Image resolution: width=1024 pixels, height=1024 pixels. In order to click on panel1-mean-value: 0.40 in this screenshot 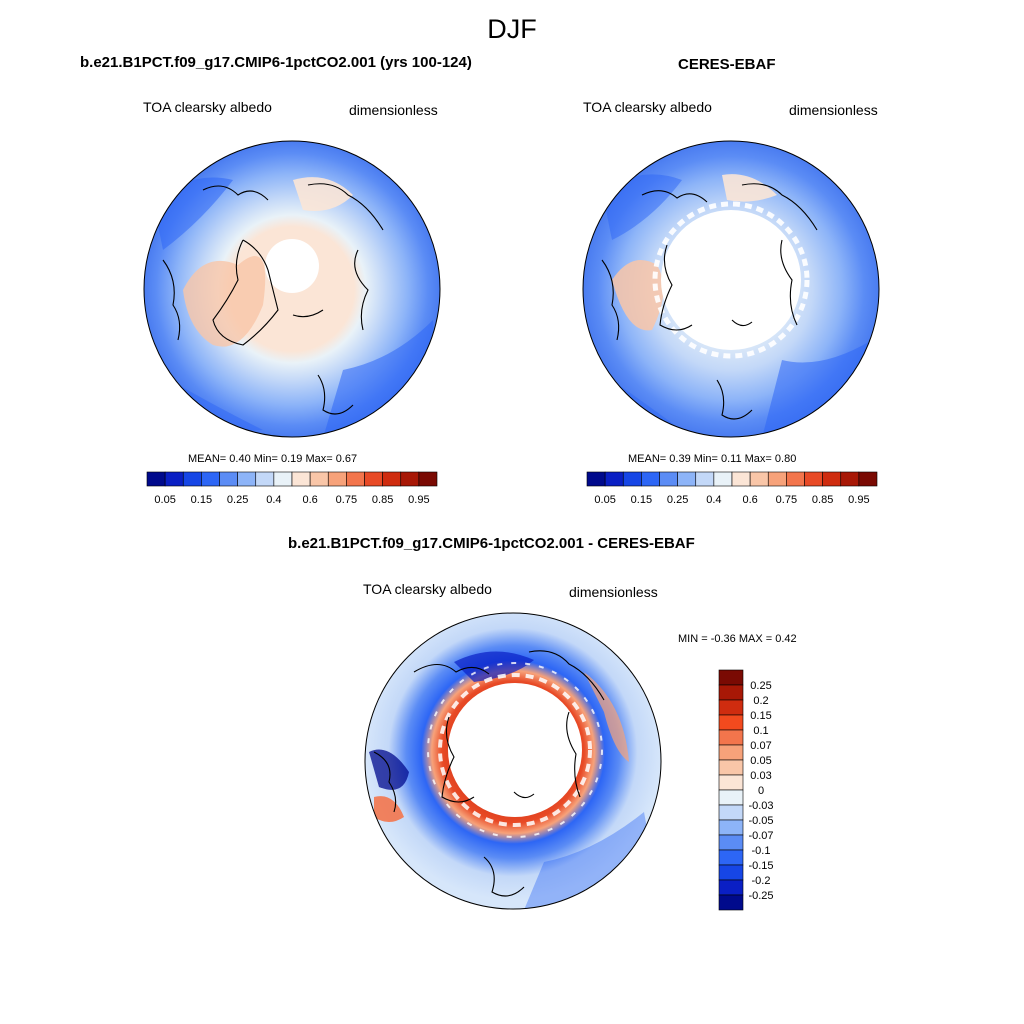, I will do `click(240, 459)`.